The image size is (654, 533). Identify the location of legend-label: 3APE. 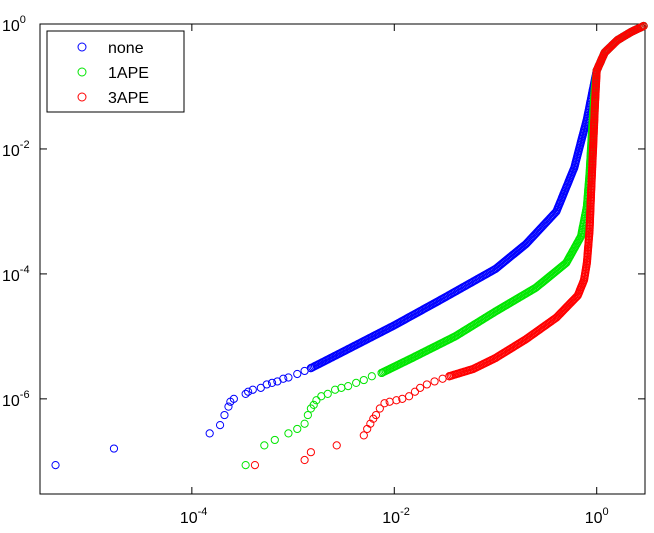
(128, 98).